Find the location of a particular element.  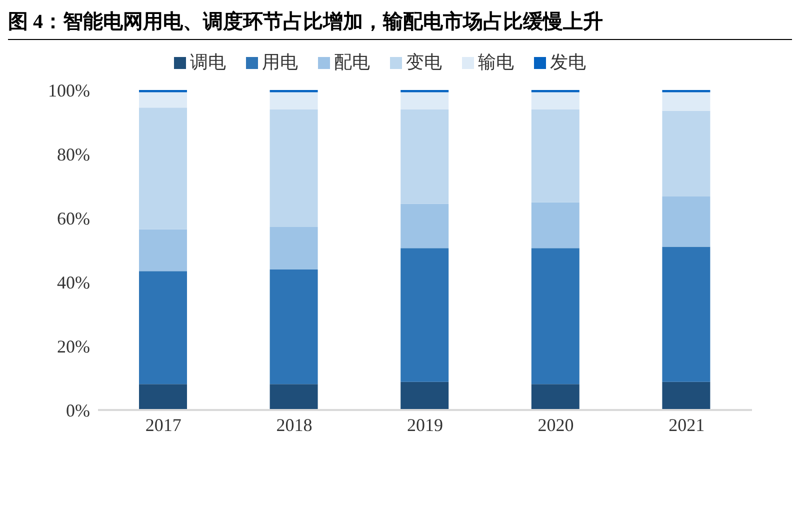

legend-label: 发电 is located at coordinates (568, 62).